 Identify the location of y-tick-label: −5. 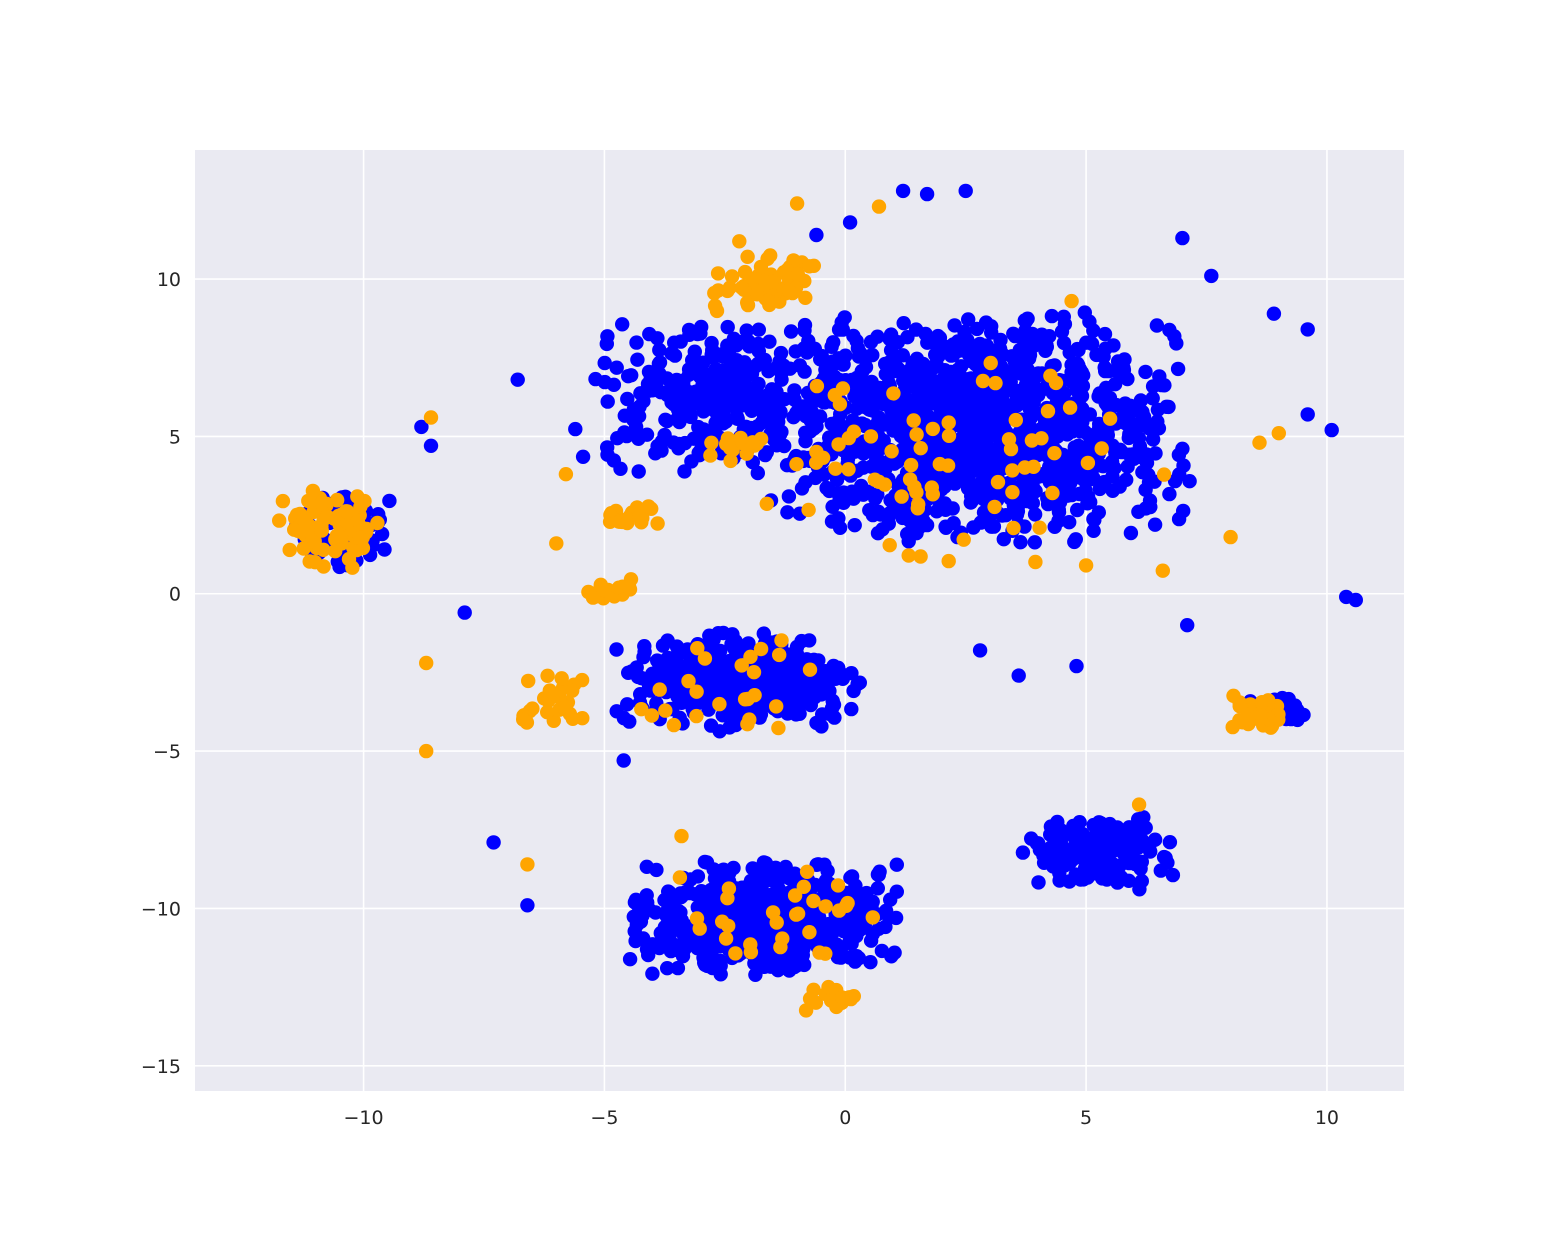
(167, 752).